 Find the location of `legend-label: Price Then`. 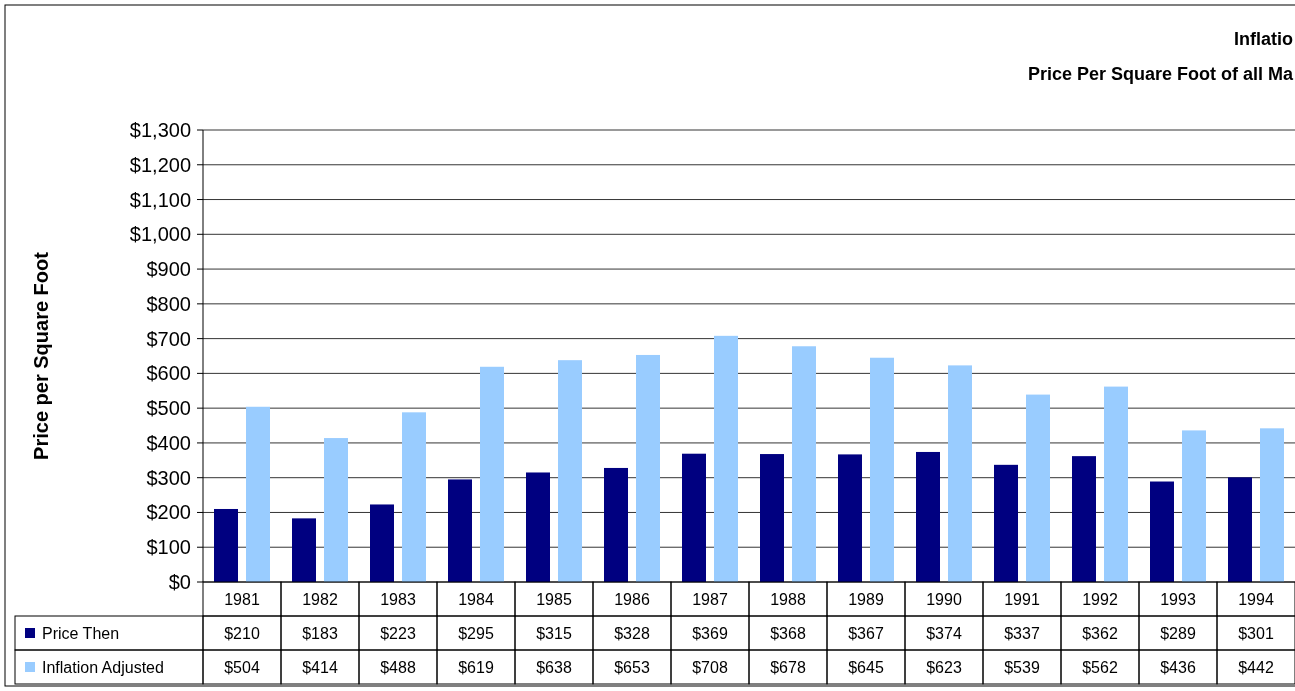

legend-label: Price Then is located at coordinates (81, 633).